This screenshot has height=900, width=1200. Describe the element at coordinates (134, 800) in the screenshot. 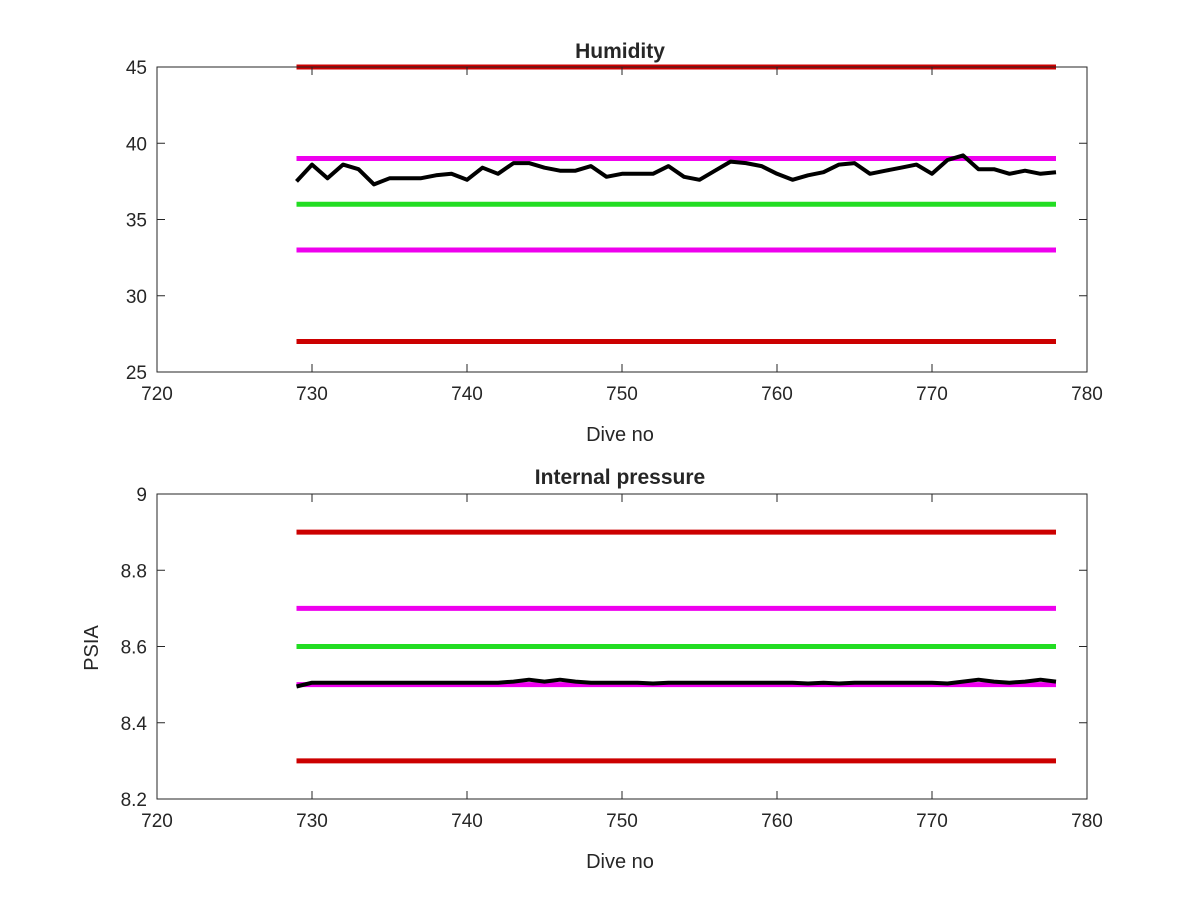

I see `y-tick-label: 8.2` at that location.